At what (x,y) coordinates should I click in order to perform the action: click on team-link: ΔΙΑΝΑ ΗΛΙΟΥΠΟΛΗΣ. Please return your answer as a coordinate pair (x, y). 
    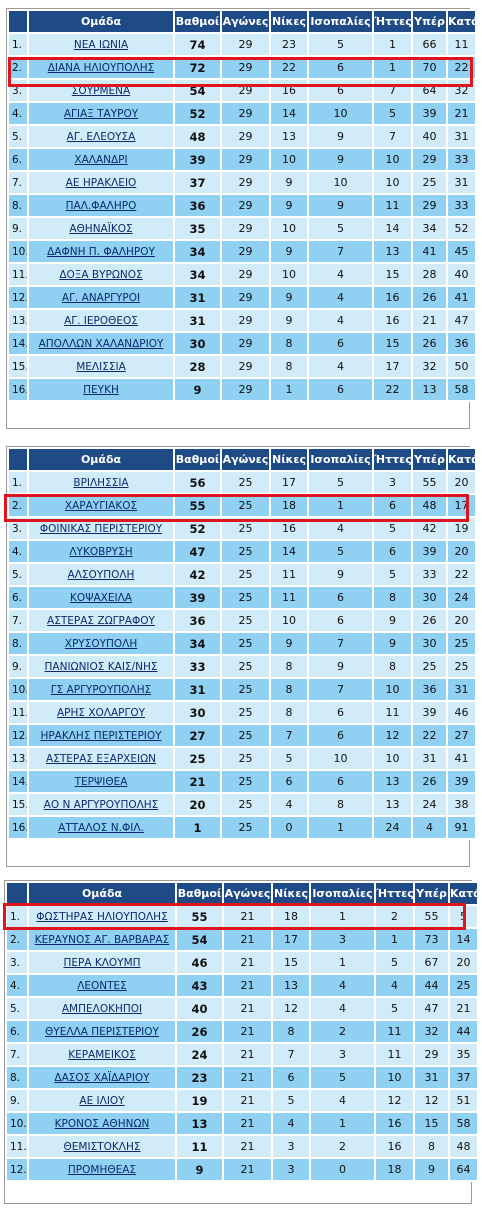
    Looking at the image, I should click on (101, 68).